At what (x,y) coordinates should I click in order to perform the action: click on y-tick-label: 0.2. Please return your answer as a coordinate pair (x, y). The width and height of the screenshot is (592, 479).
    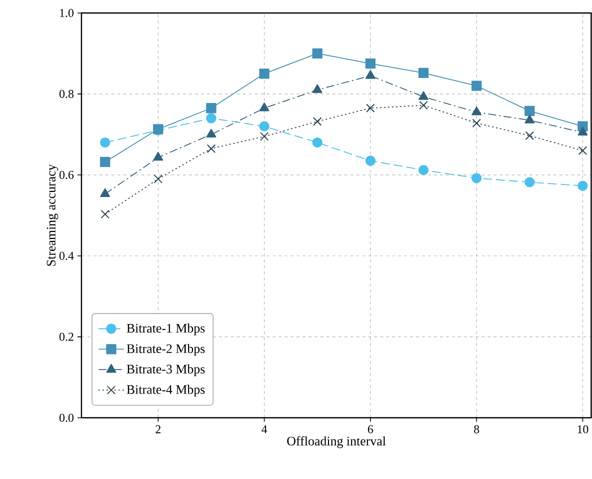
    Looking at the image, I should click on (66, 337).